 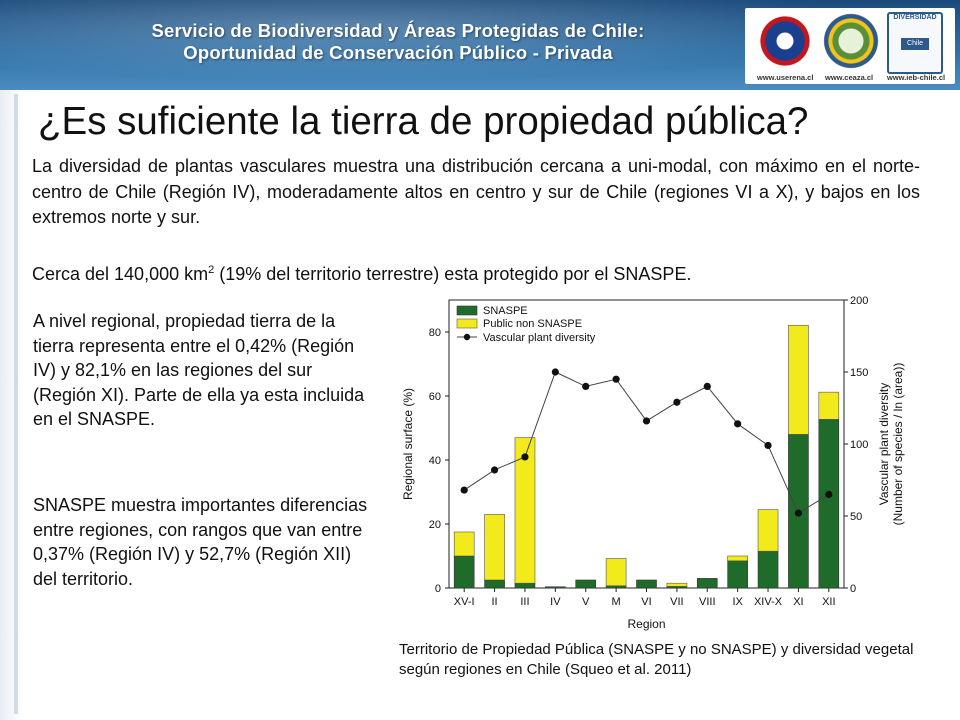 I want to click on diversity-point-XIV-X, so click(x=768, y=445).